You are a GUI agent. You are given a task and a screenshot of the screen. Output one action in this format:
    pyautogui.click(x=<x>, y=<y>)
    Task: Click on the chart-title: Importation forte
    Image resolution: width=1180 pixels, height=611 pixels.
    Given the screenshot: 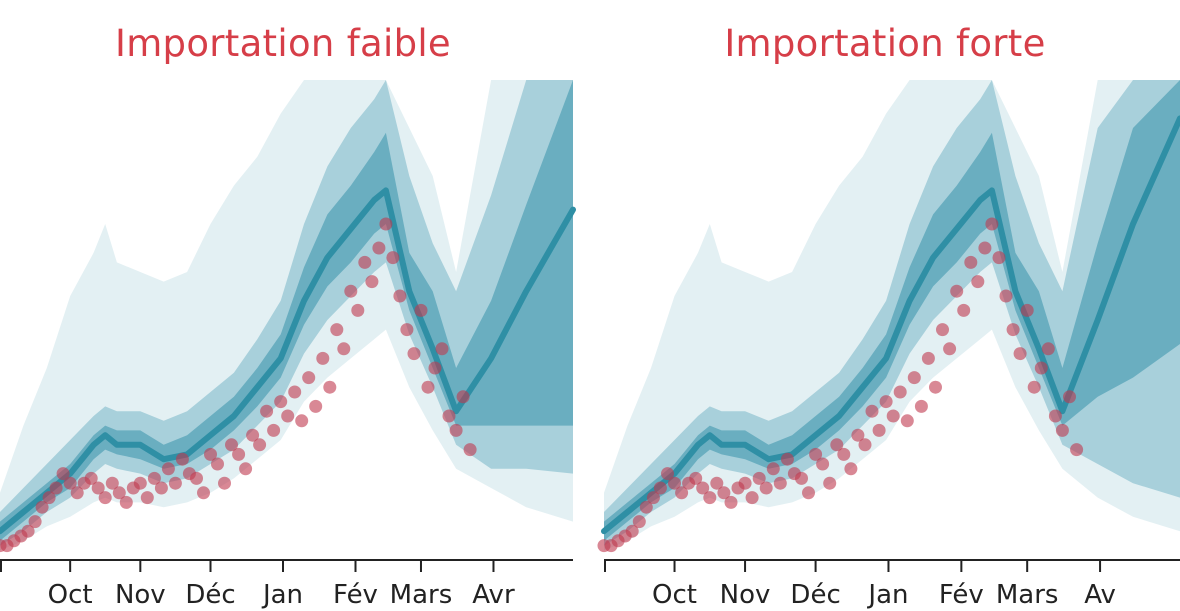 What is the action you would take?
    pyautogui.click(x=885, y=43)
    